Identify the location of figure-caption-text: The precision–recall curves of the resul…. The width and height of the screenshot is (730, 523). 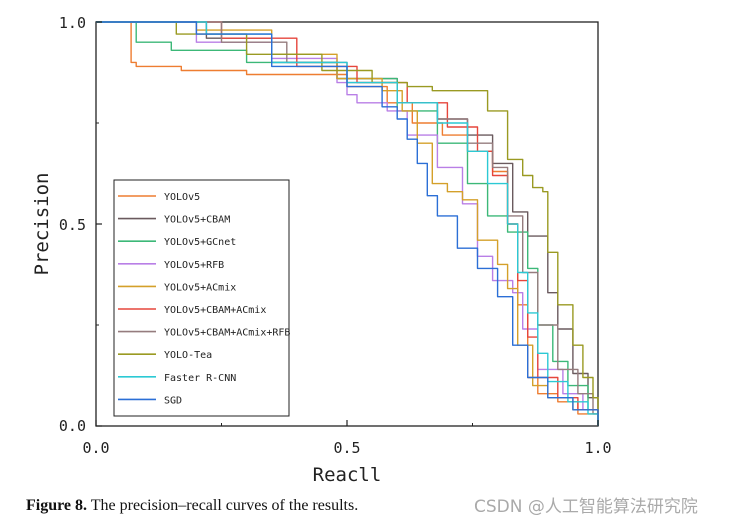
(223, 505).